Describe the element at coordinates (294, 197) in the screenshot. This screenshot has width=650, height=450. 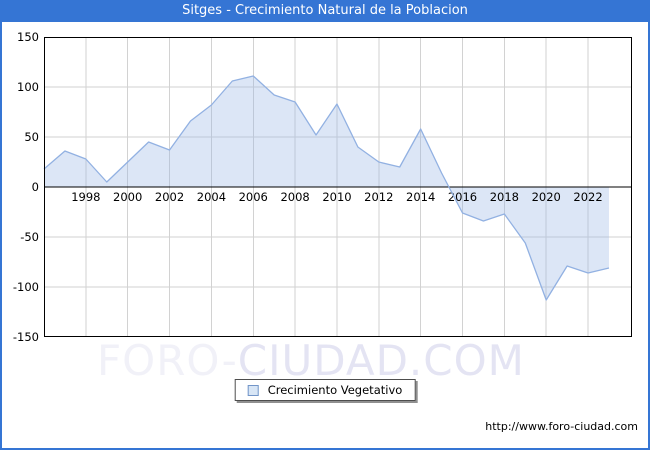
I see `x-tick-label: 2008` at that location.